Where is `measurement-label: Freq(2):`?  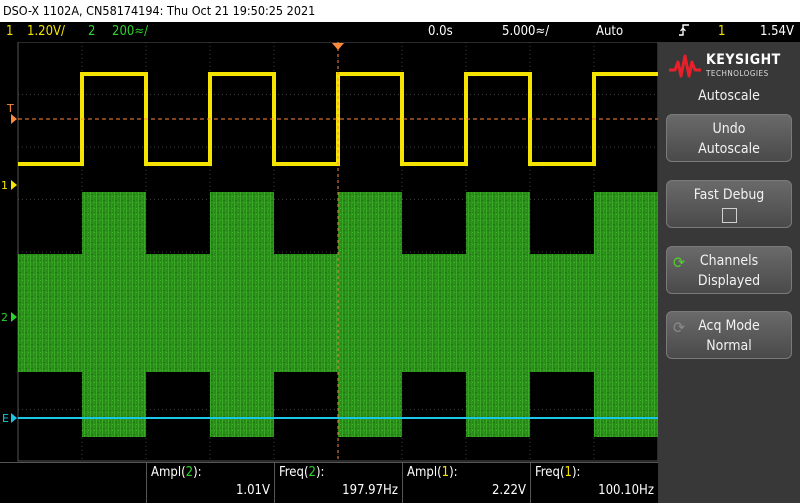 measurement-label: Freq(2): is located at coordinates (302, 472).